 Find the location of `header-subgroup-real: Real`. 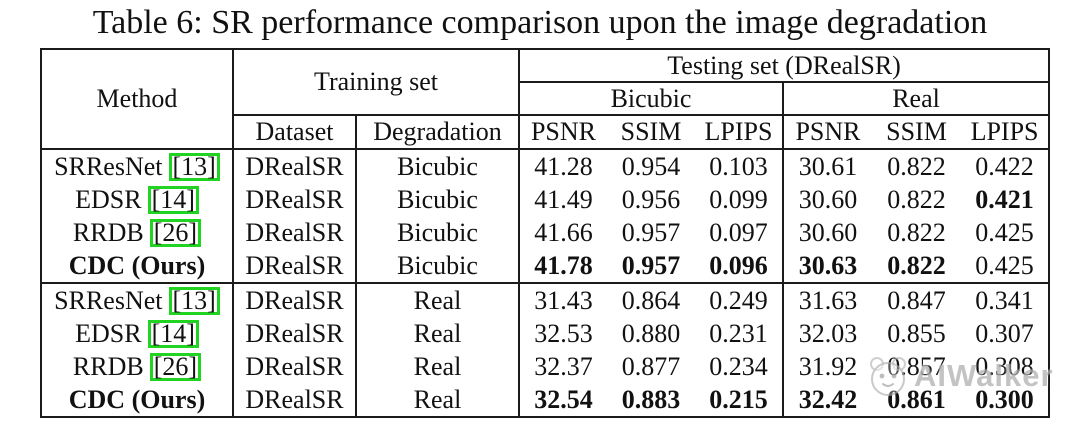

header-subgroup-real: Real is located at coordinates (916, 99).